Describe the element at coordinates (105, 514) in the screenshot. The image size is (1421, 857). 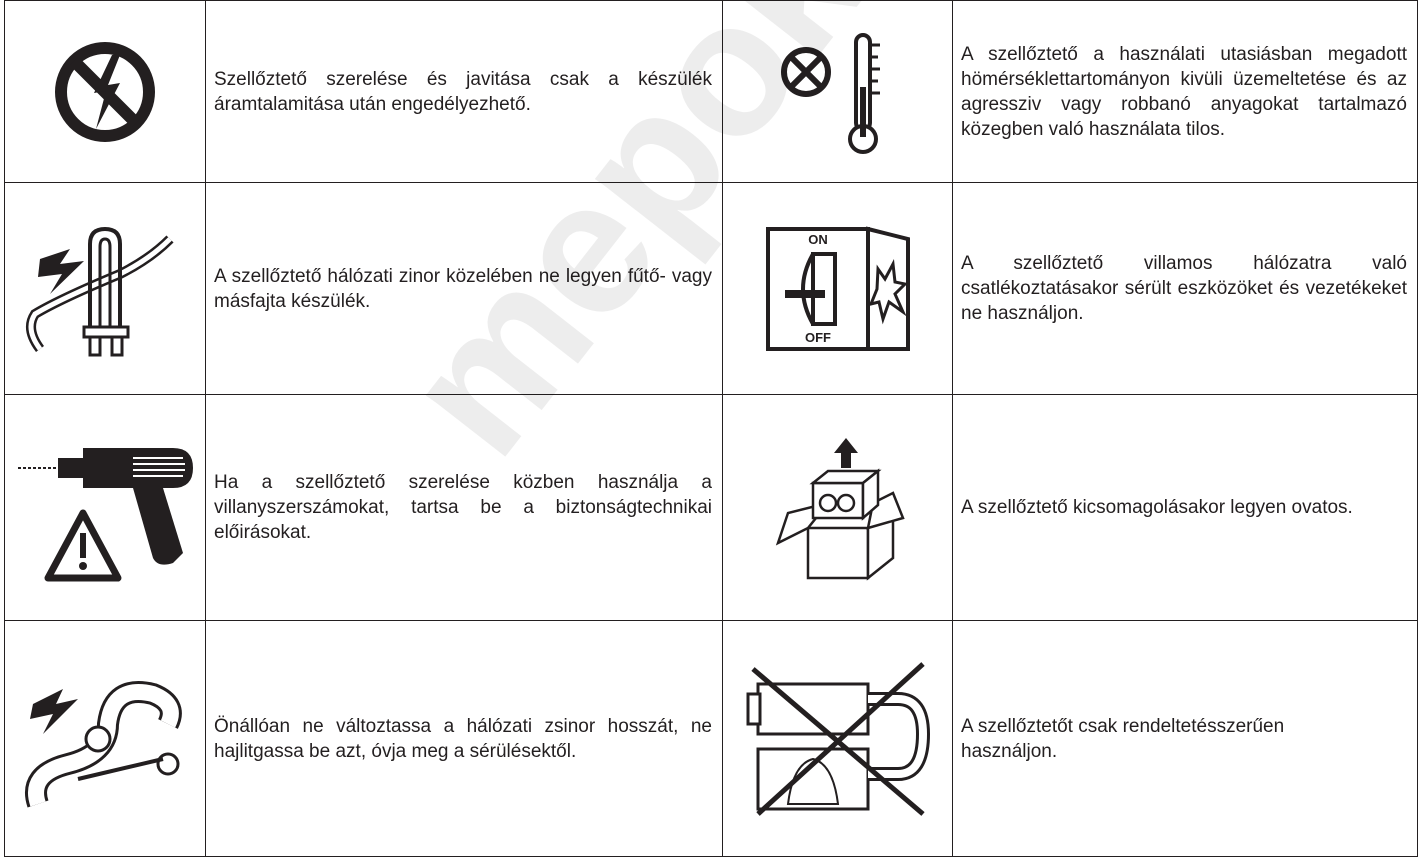
I see `drill-icon` at that location.